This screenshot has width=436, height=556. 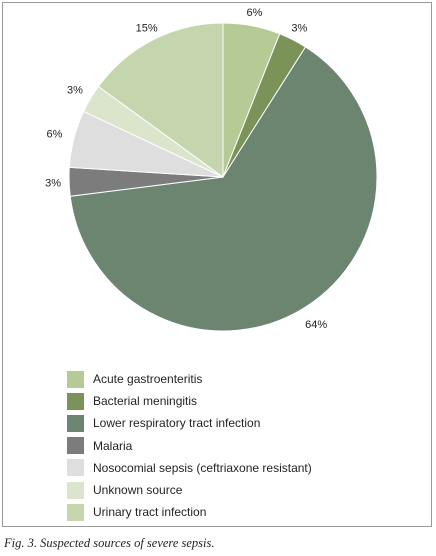 I want to click on legend-item: Bacterial meningitis, so click(x=189, y=401).